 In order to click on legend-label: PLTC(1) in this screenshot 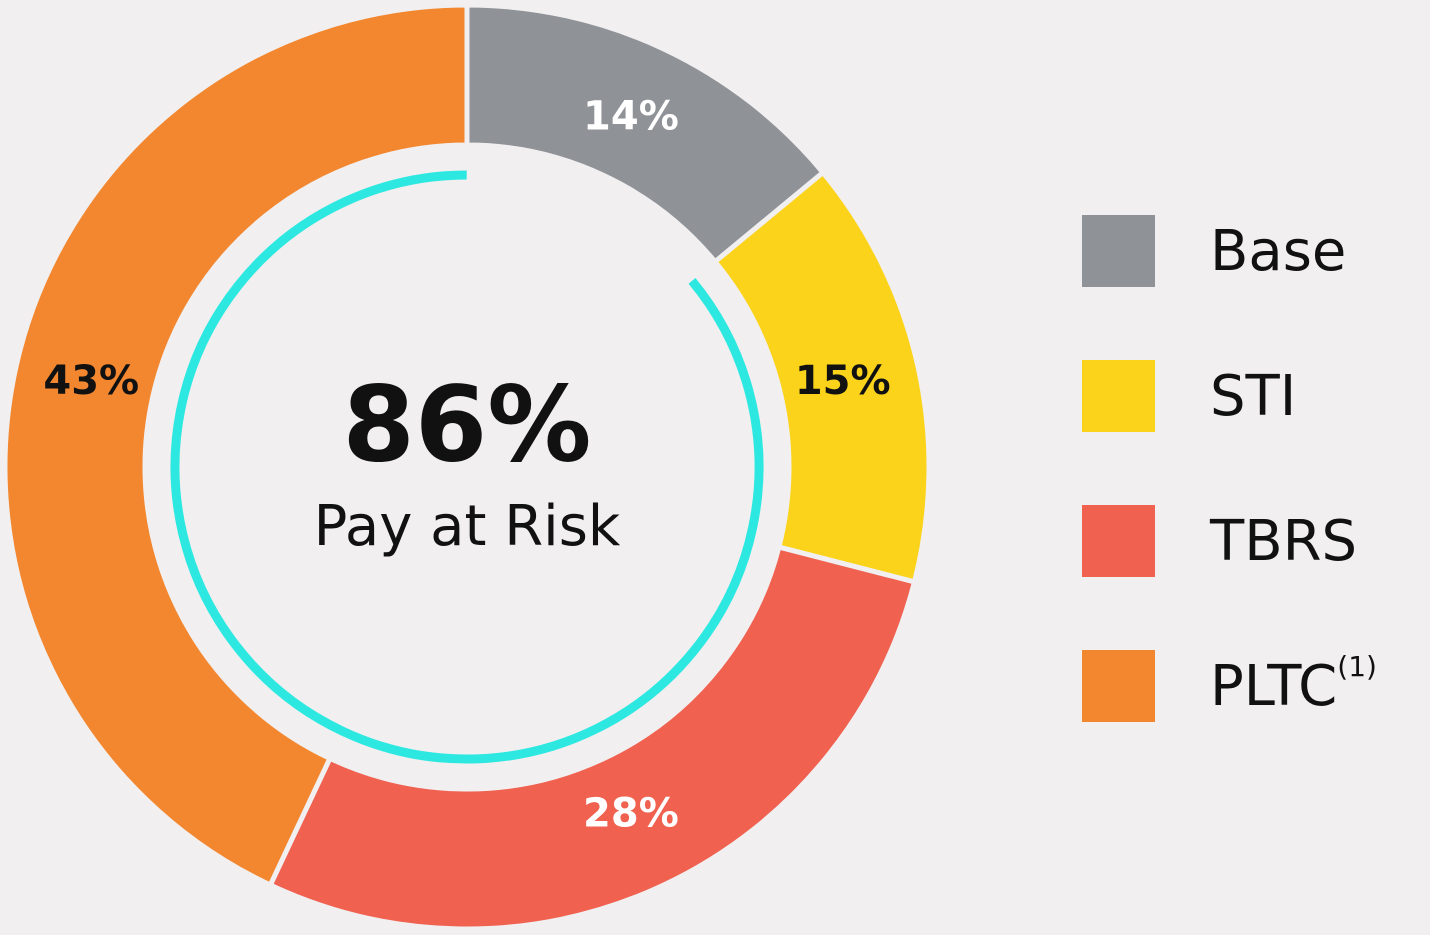, I will do `click(1293, 684)`.